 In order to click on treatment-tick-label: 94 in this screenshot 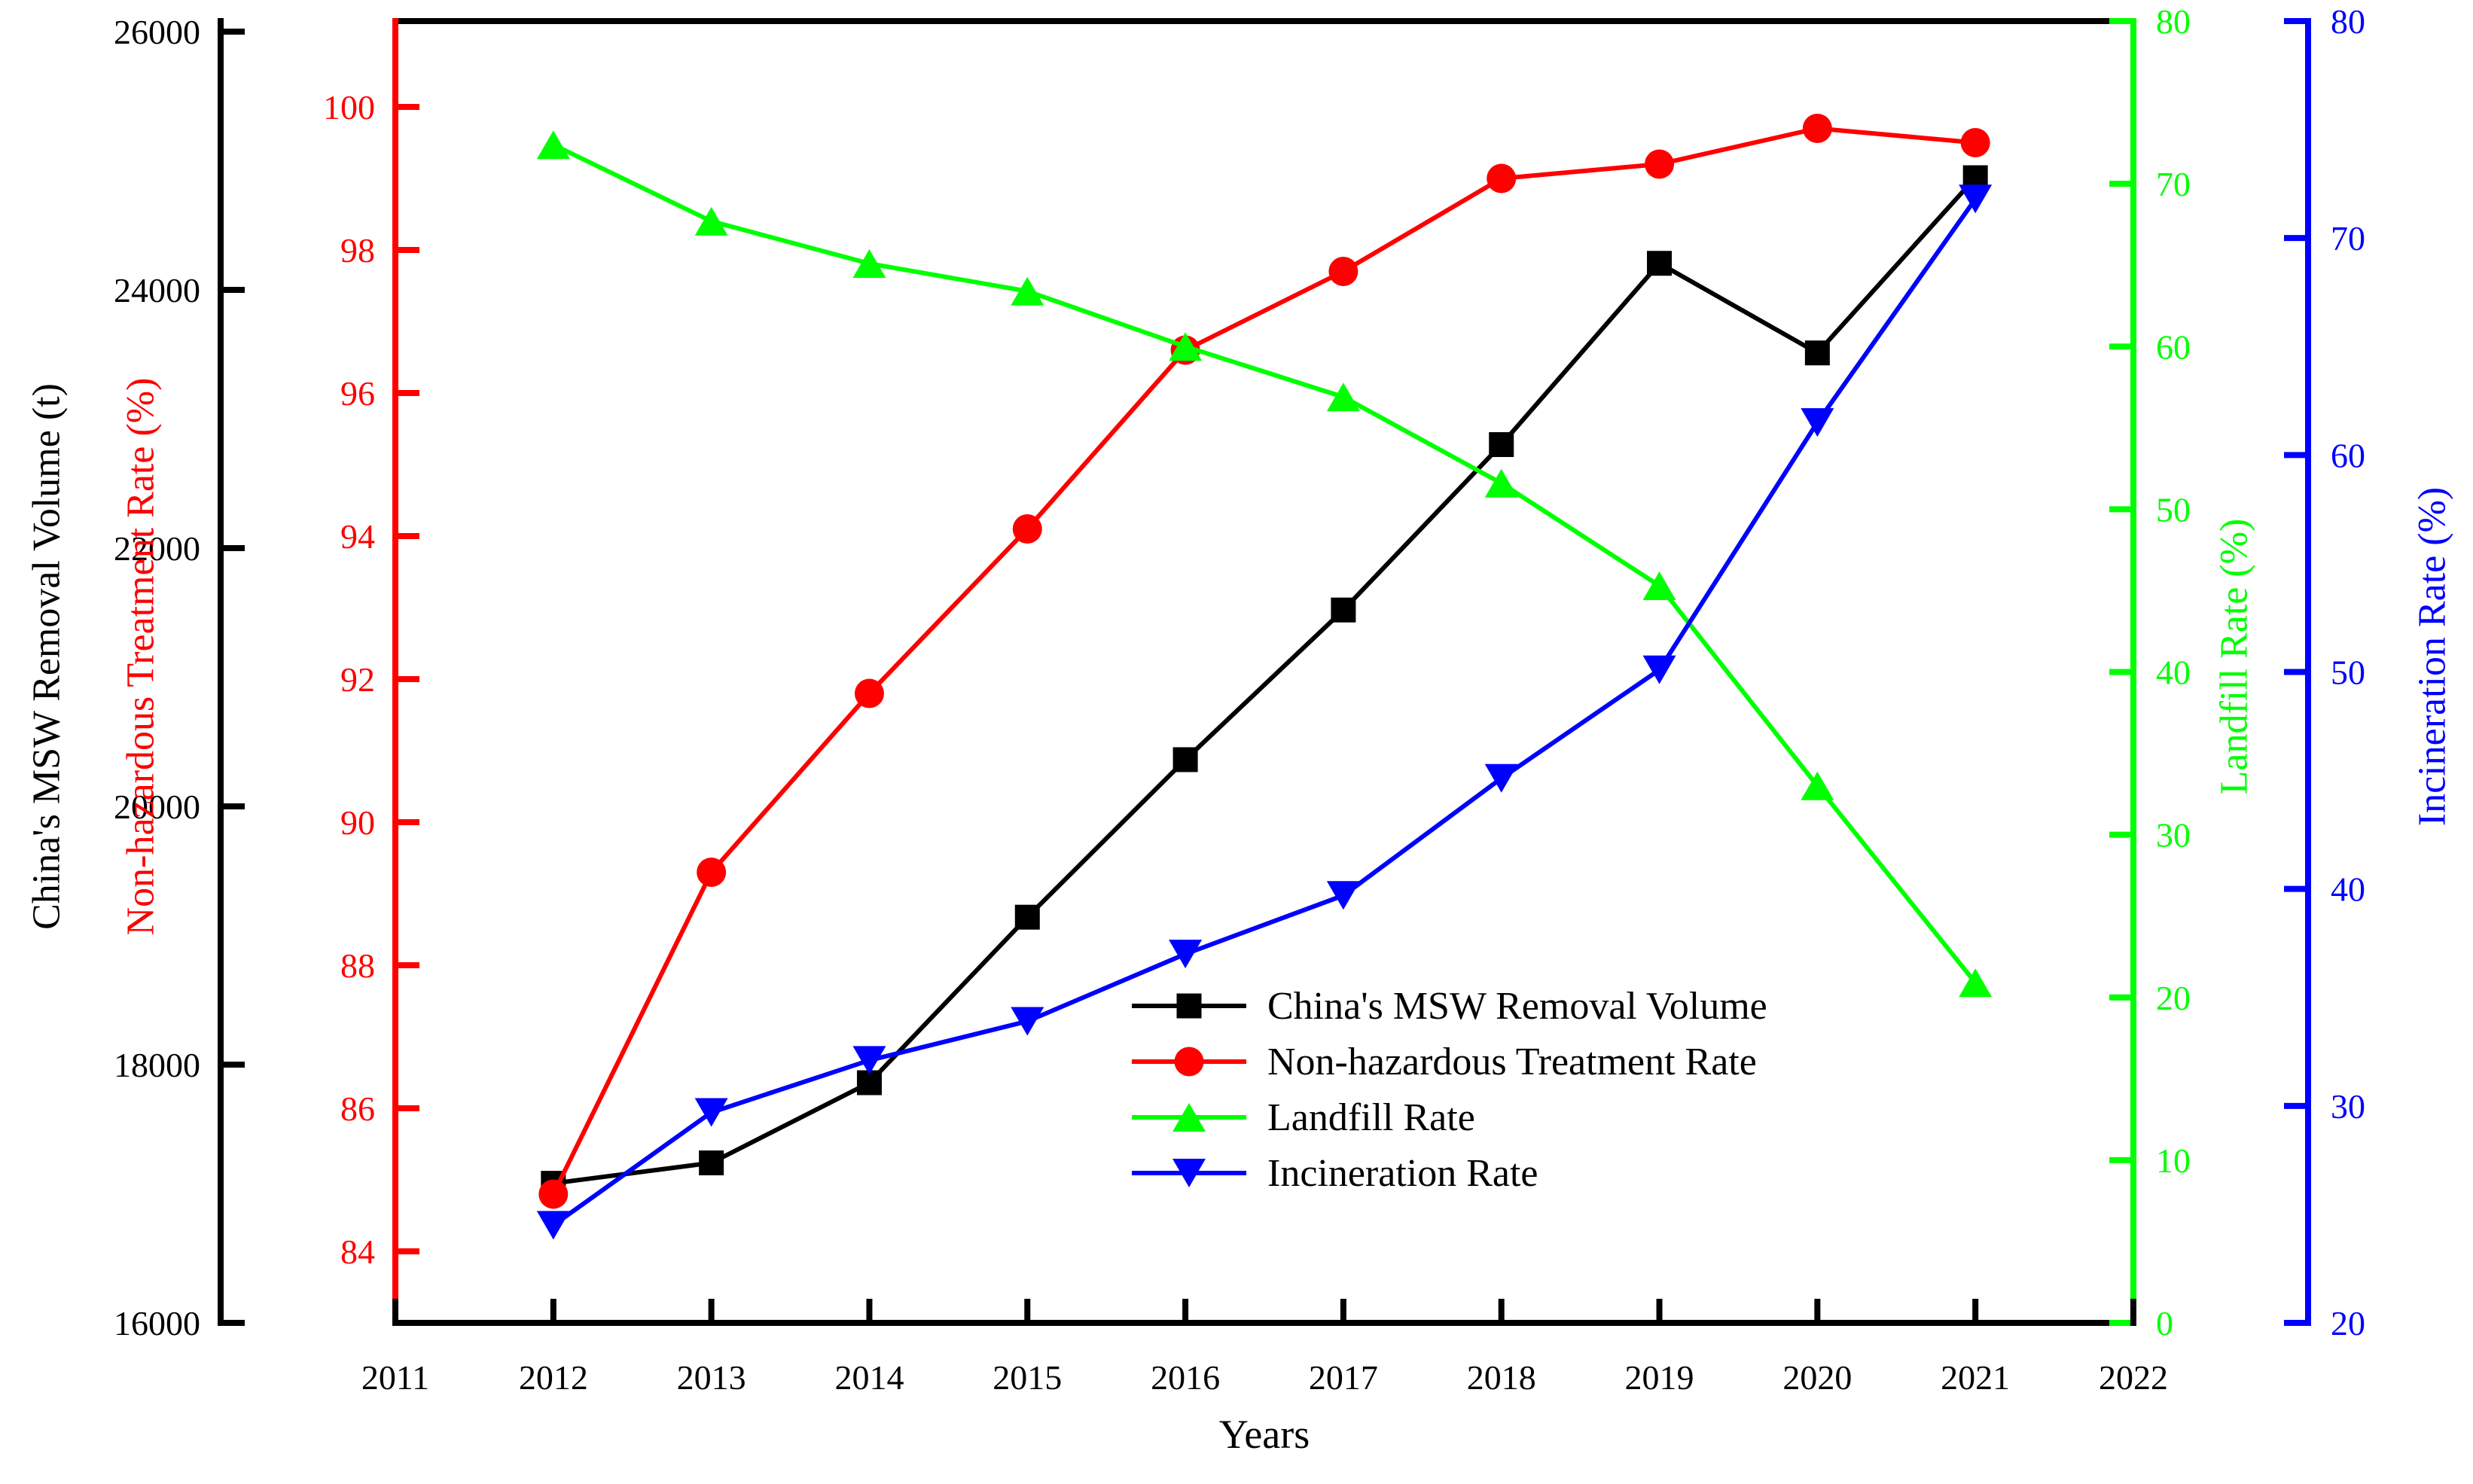, I will do `click(357, 536)`.